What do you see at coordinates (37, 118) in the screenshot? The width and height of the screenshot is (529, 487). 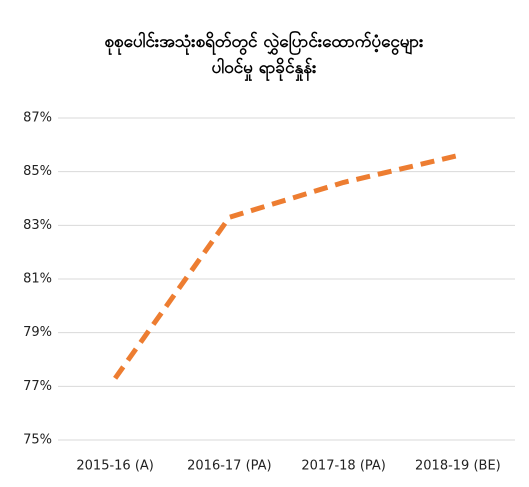 I see `y-tick-label: 87%` at bounding box center [37, 118].